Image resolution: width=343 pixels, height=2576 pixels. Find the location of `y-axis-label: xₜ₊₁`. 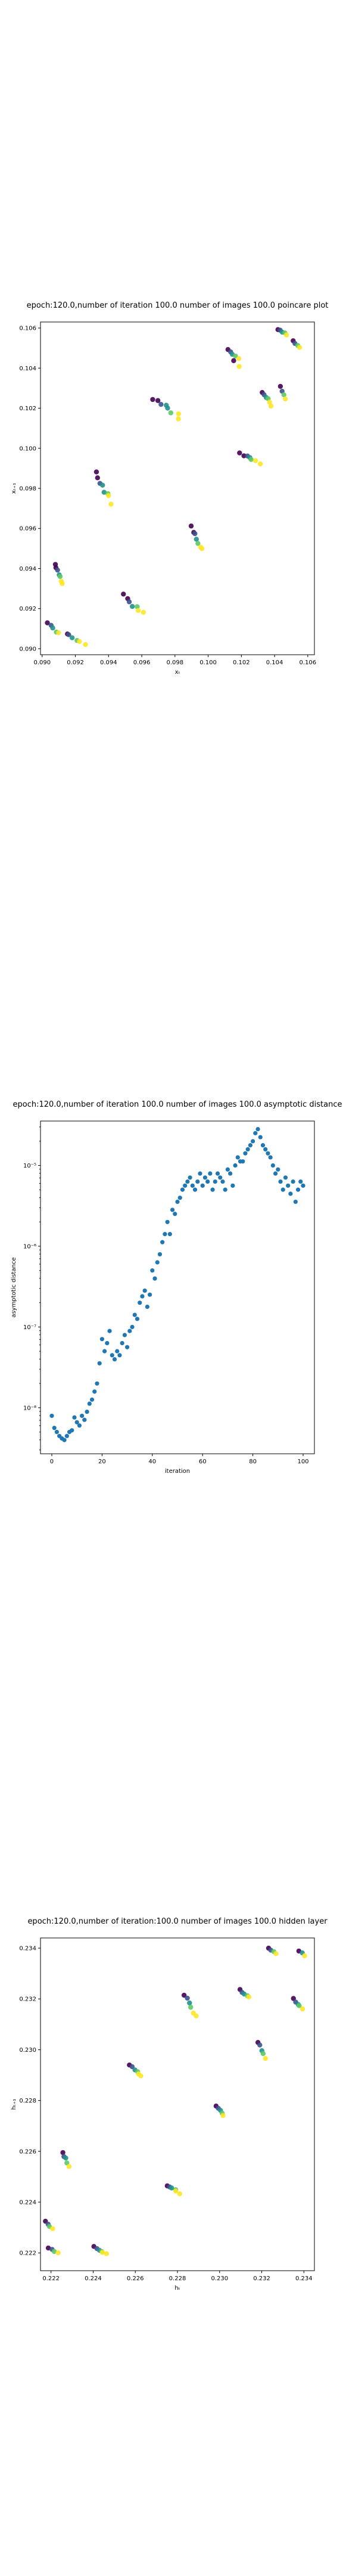

y-axis-label: xₜ₊₁ is located at coordinates (14, 488).